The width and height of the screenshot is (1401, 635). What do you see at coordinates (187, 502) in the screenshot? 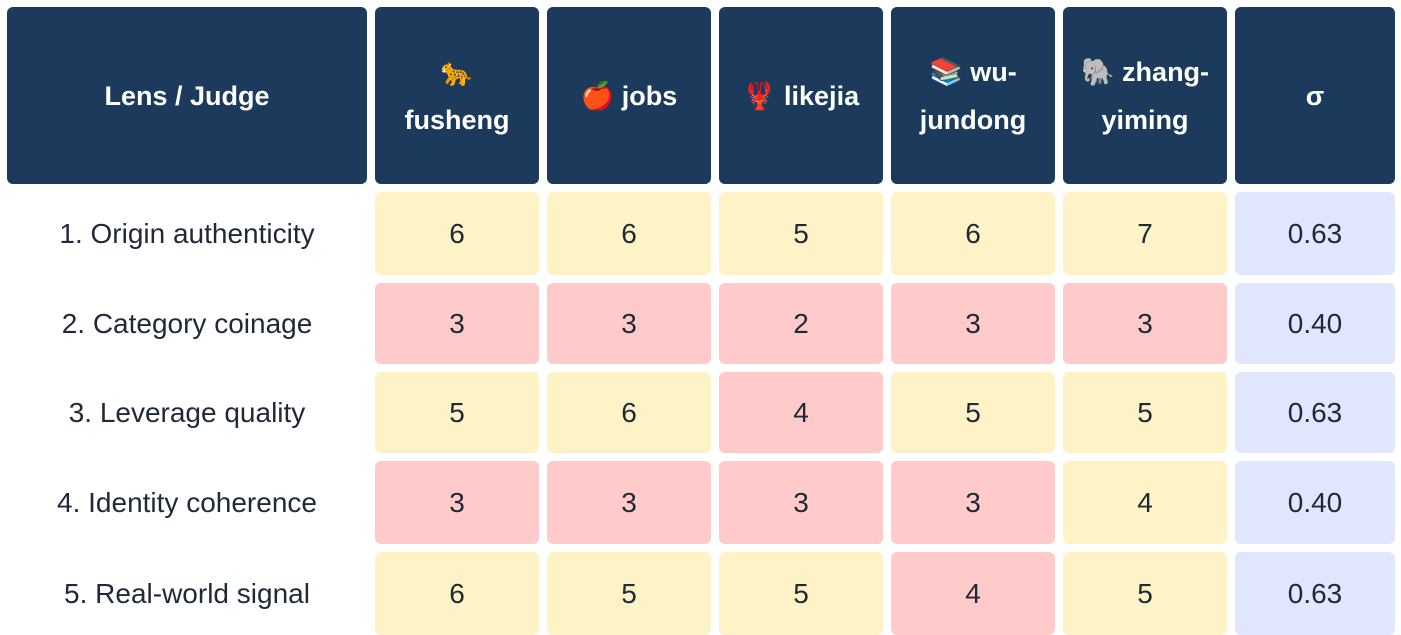
I see `lens-label: 4. Identity coherence` at bounding box center [187, 502].